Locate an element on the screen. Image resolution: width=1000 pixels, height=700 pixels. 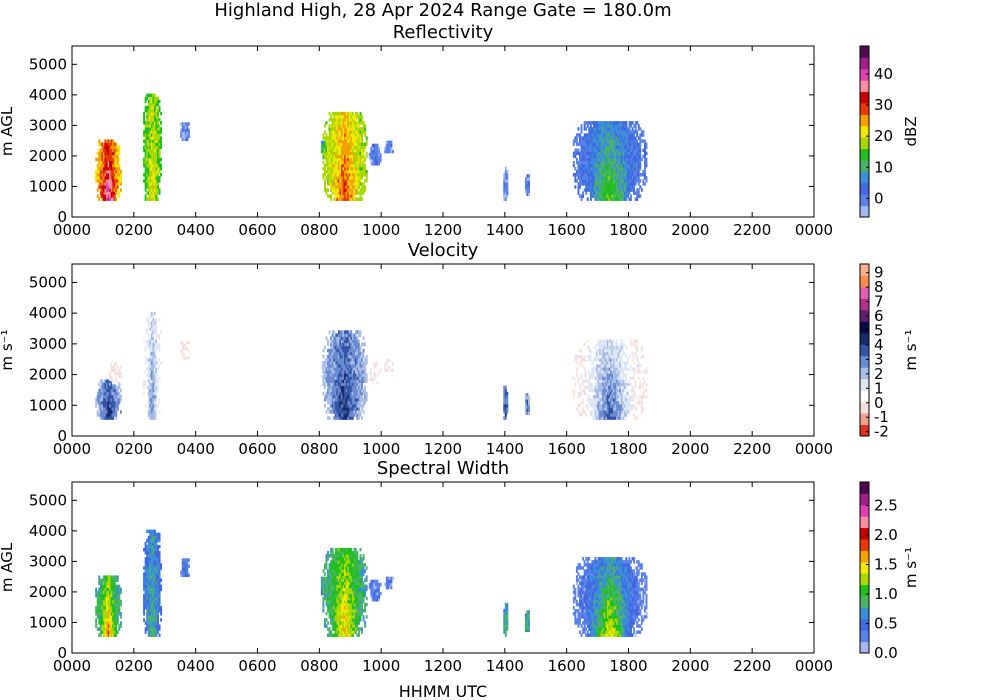
x-tick-label: 2000 is located at coordinates (690, 230).